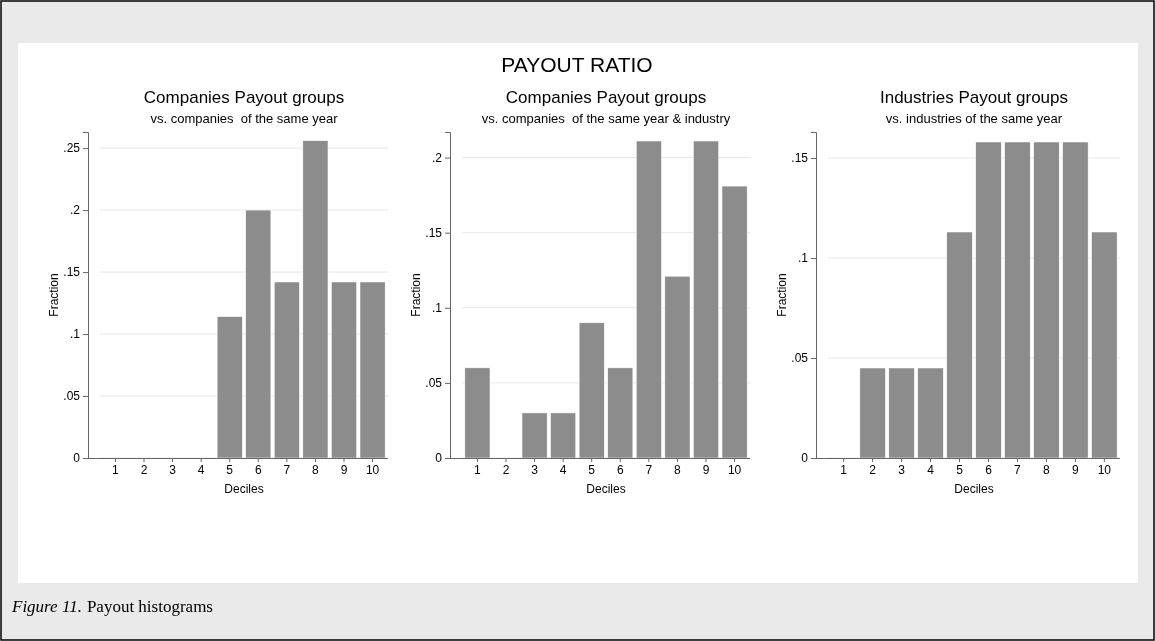  What do you see at coordinates (974, 118) in the screenshot?
I see `chart-subtitle: vs. industries of the same year` at bounding box center [974, 118].